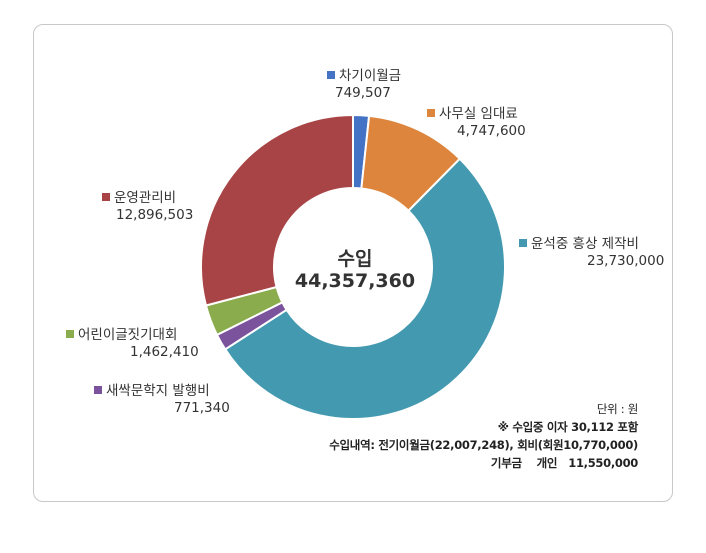 The height and width of the screenshot is (553, 706). Describe the element at coordinates (128, 335) in the screenshot. I see `slice-name: 어린이글짓기대회` at that location.